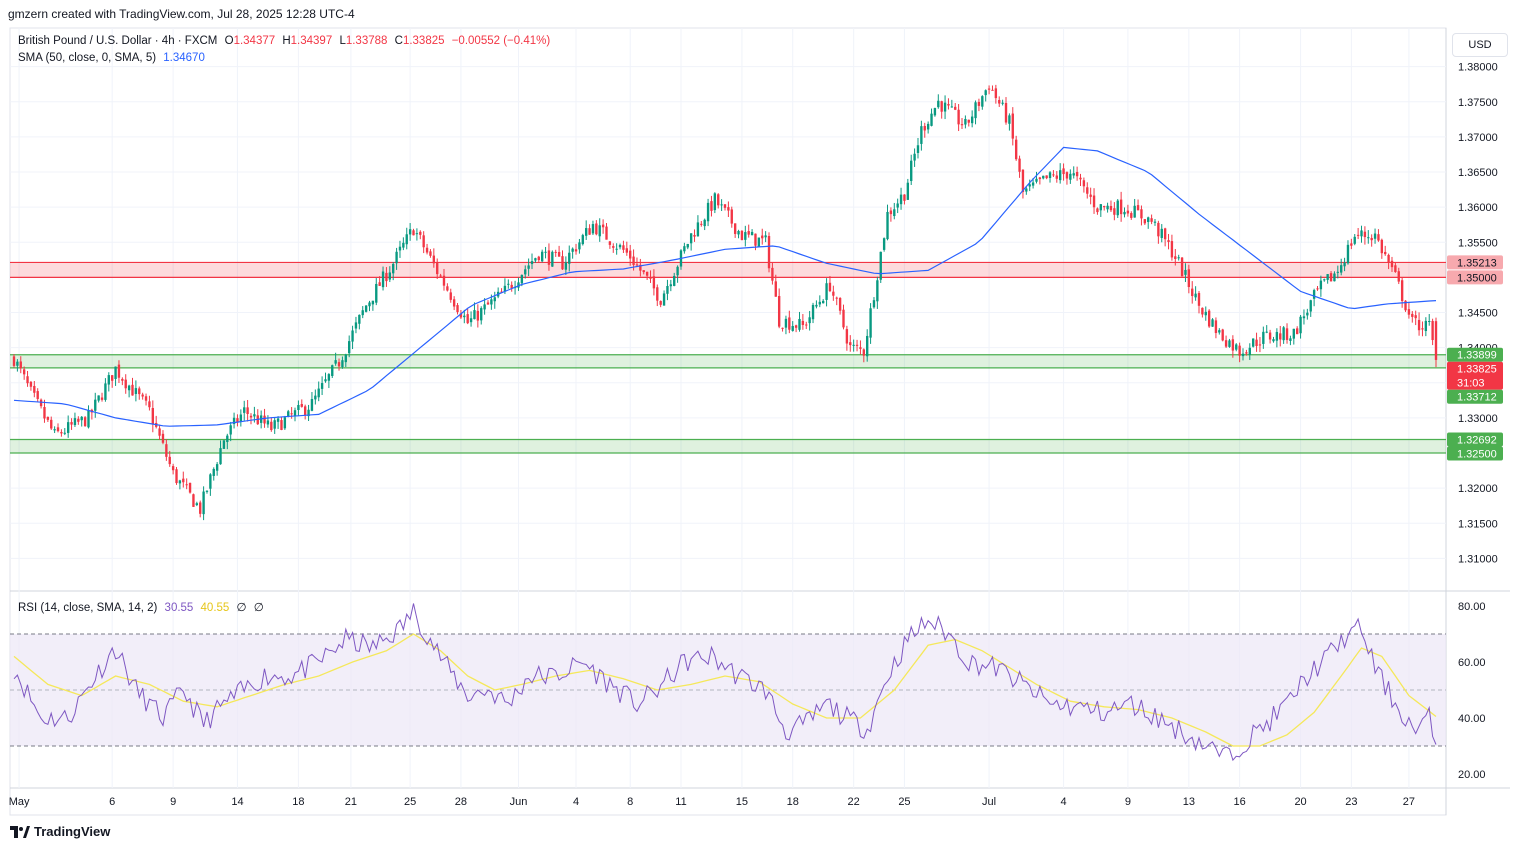 This screenshot has width=1519, height=850. Describe the element at coordinates (1477, 455) in the screenshot. I see `price-label-text: 1.32500` at that location.